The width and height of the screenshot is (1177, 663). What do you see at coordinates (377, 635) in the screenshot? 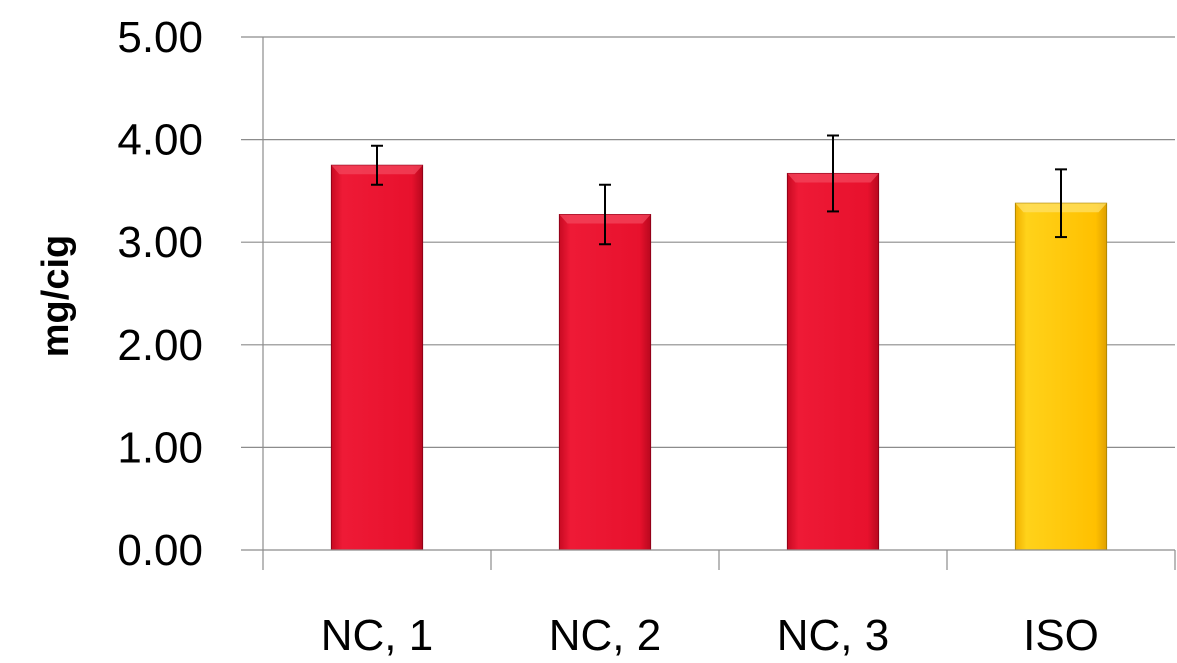
I see `x-tick-label: NC, 1` at bounding box center [377, 635].